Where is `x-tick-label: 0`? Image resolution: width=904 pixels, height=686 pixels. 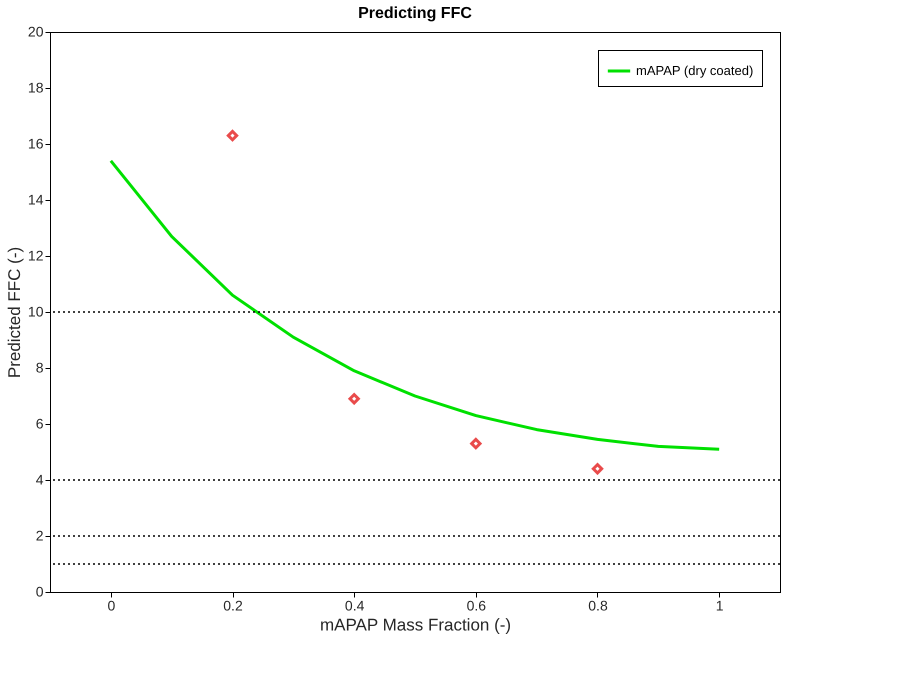
x-tick-label: 0 is located at coordinates (111, 606).